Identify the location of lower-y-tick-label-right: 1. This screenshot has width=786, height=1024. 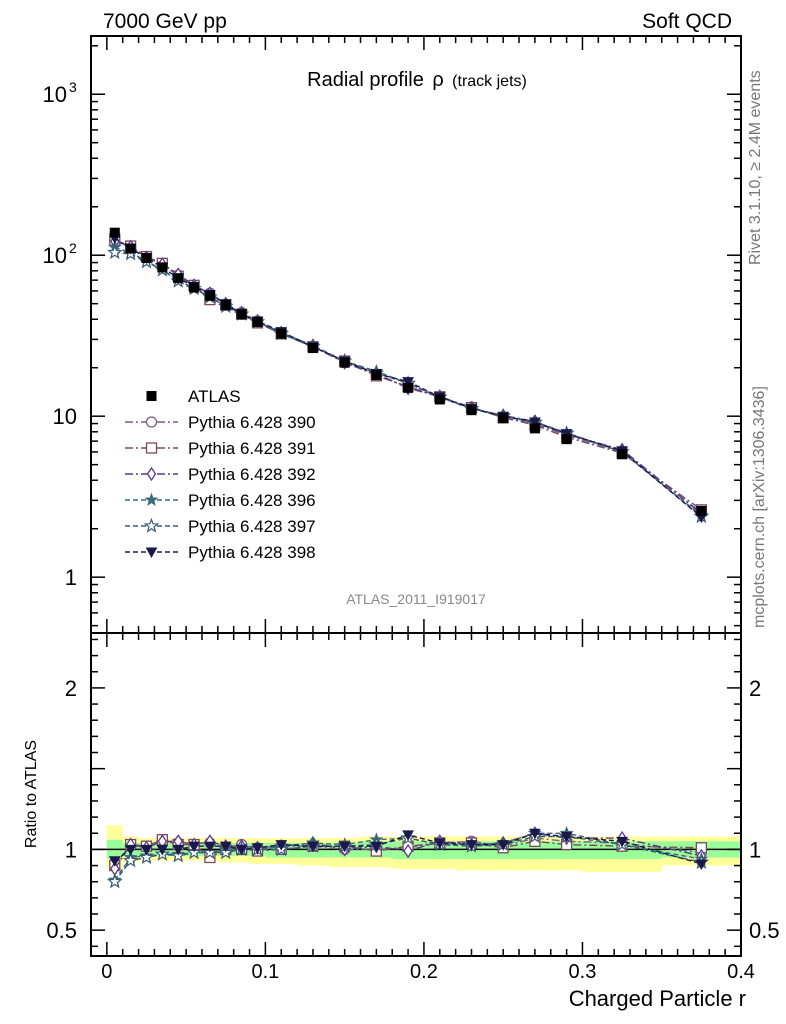
(755, 849).